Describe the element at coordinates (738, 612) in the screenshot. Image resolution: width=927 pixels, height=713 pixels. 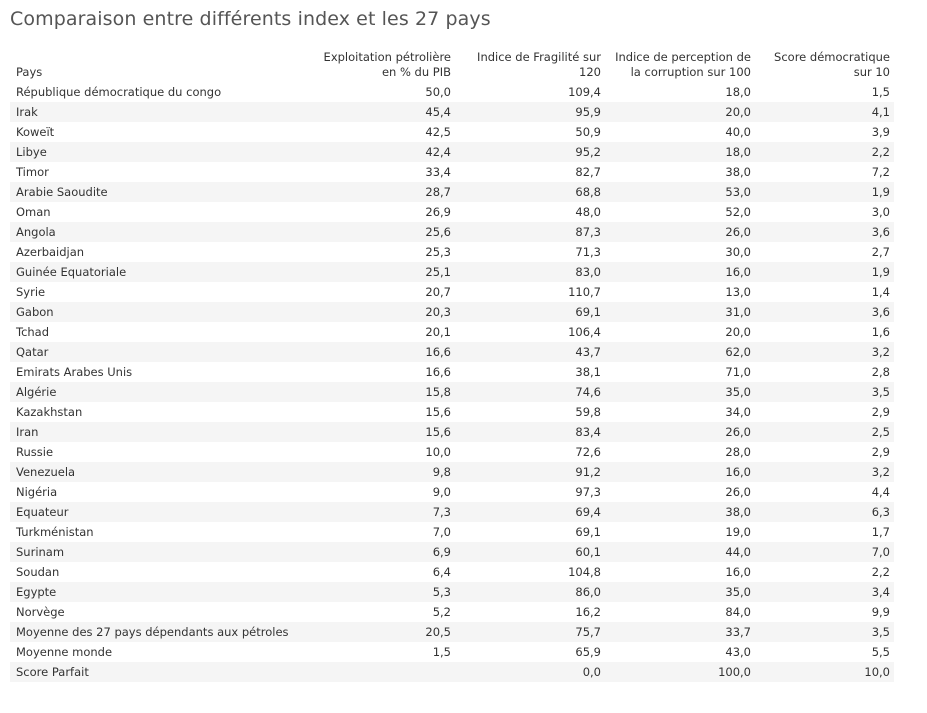
I see `cell-corruption: 84,0` at that location.